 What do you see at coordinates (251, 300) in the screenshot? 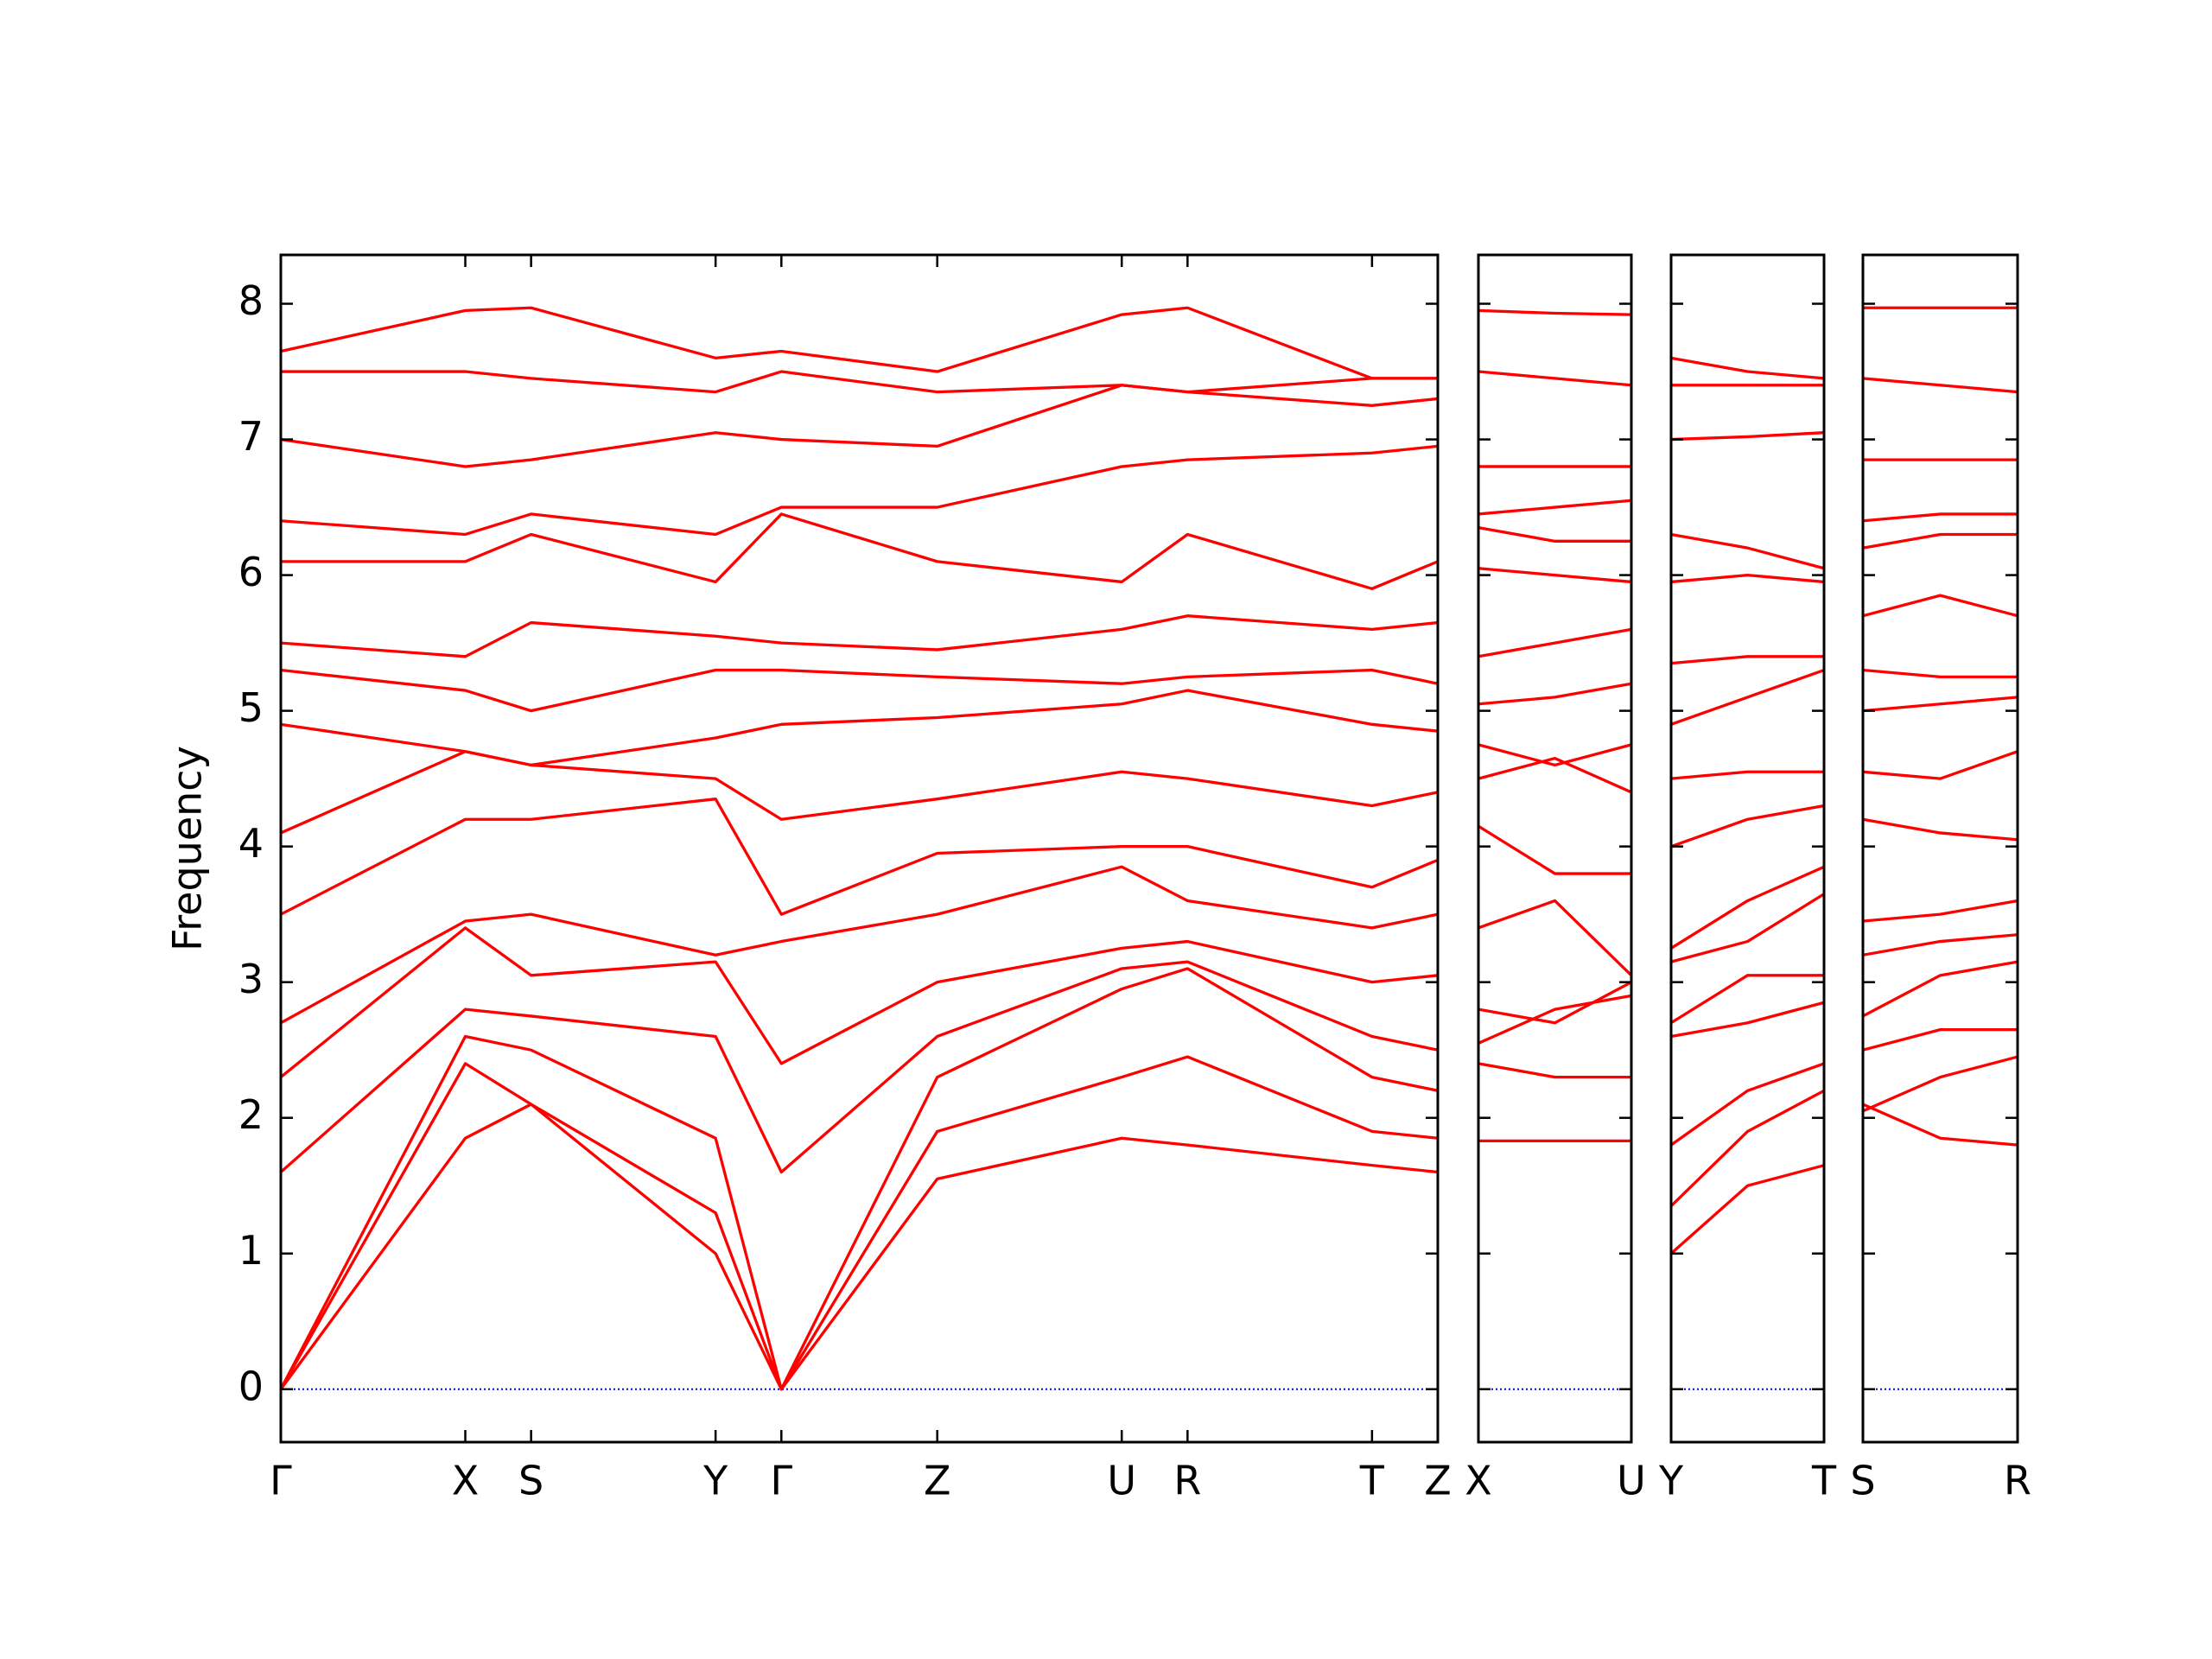
I see `y-tick-label: 8` at bounding box center [251, 300].